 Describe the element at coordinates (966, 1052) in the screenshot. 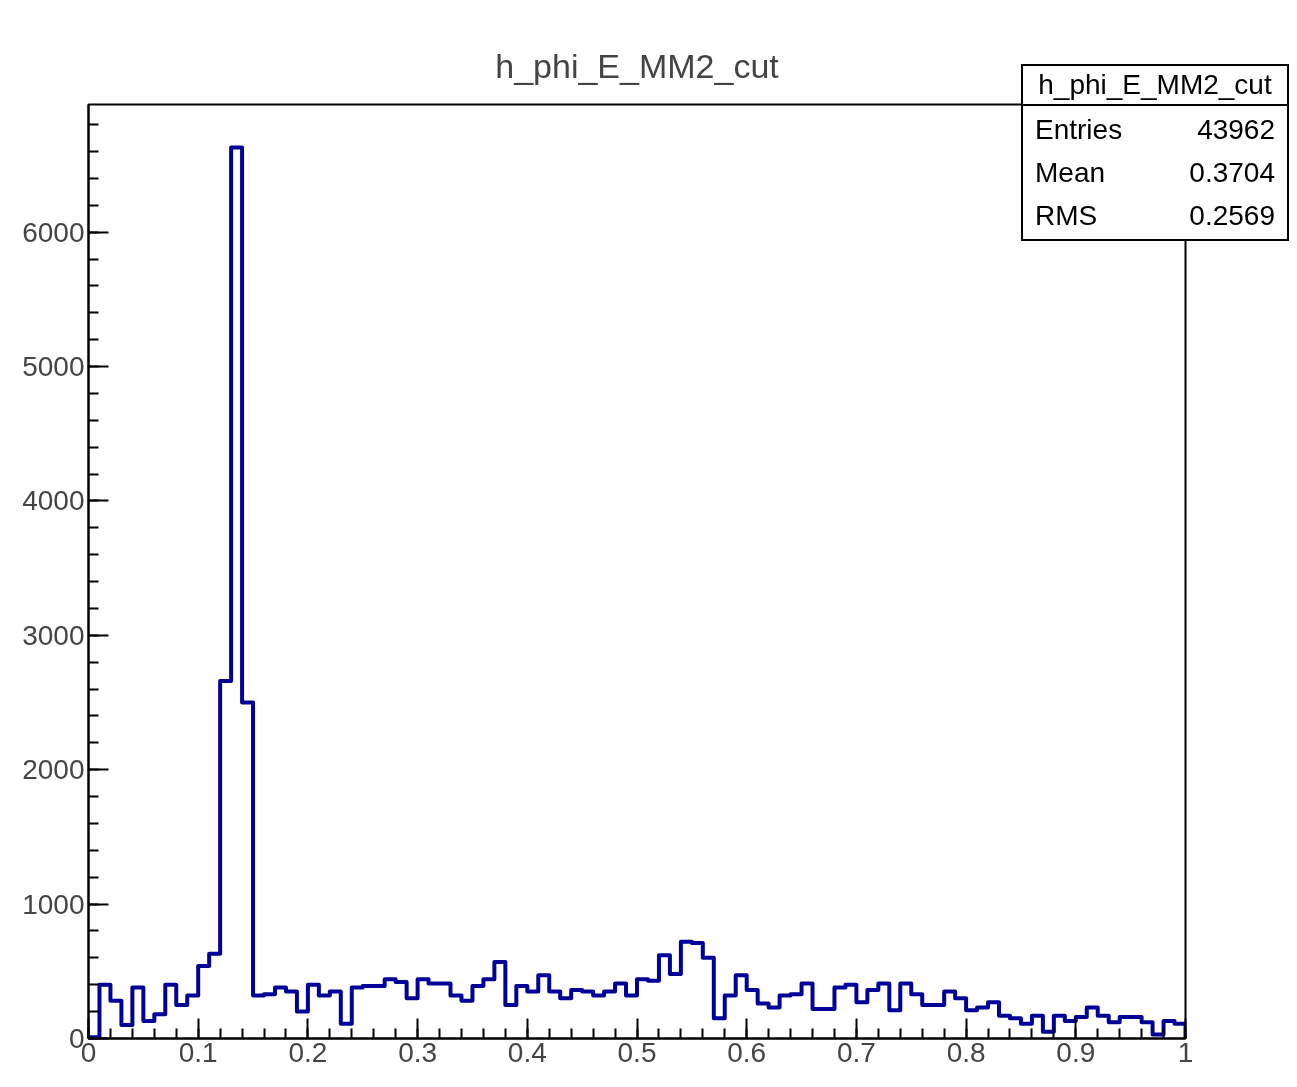

I see `x-tick-label: 0.8` at that location.